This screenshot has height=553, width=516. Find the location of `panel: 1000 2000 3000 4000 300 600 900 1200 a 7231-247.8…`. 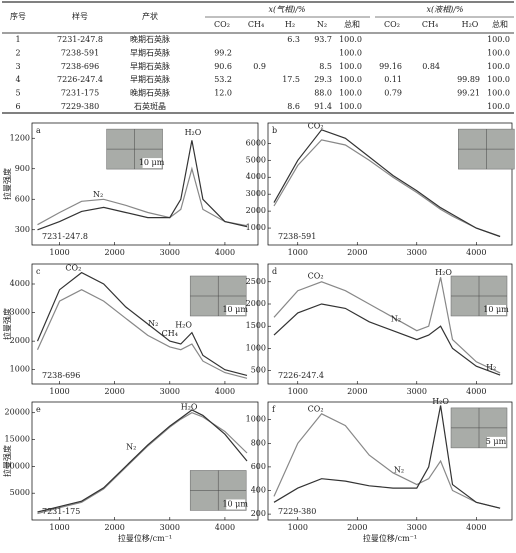

panel: 1000 2000 3000 4000 300 600 900 1200 a 7231-247.8… is located at coordinates (130, 189).